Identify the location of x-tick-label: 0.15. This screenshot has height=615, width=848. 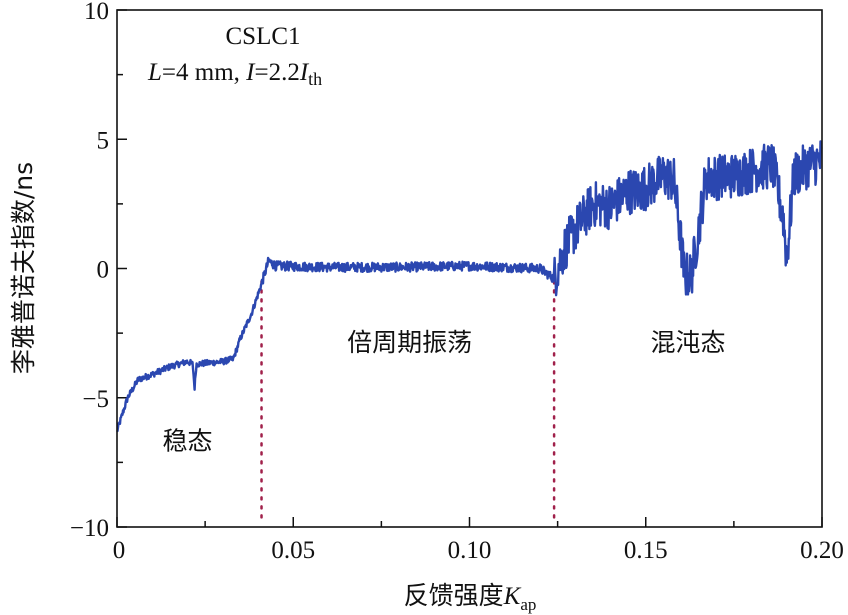
(646, 550).